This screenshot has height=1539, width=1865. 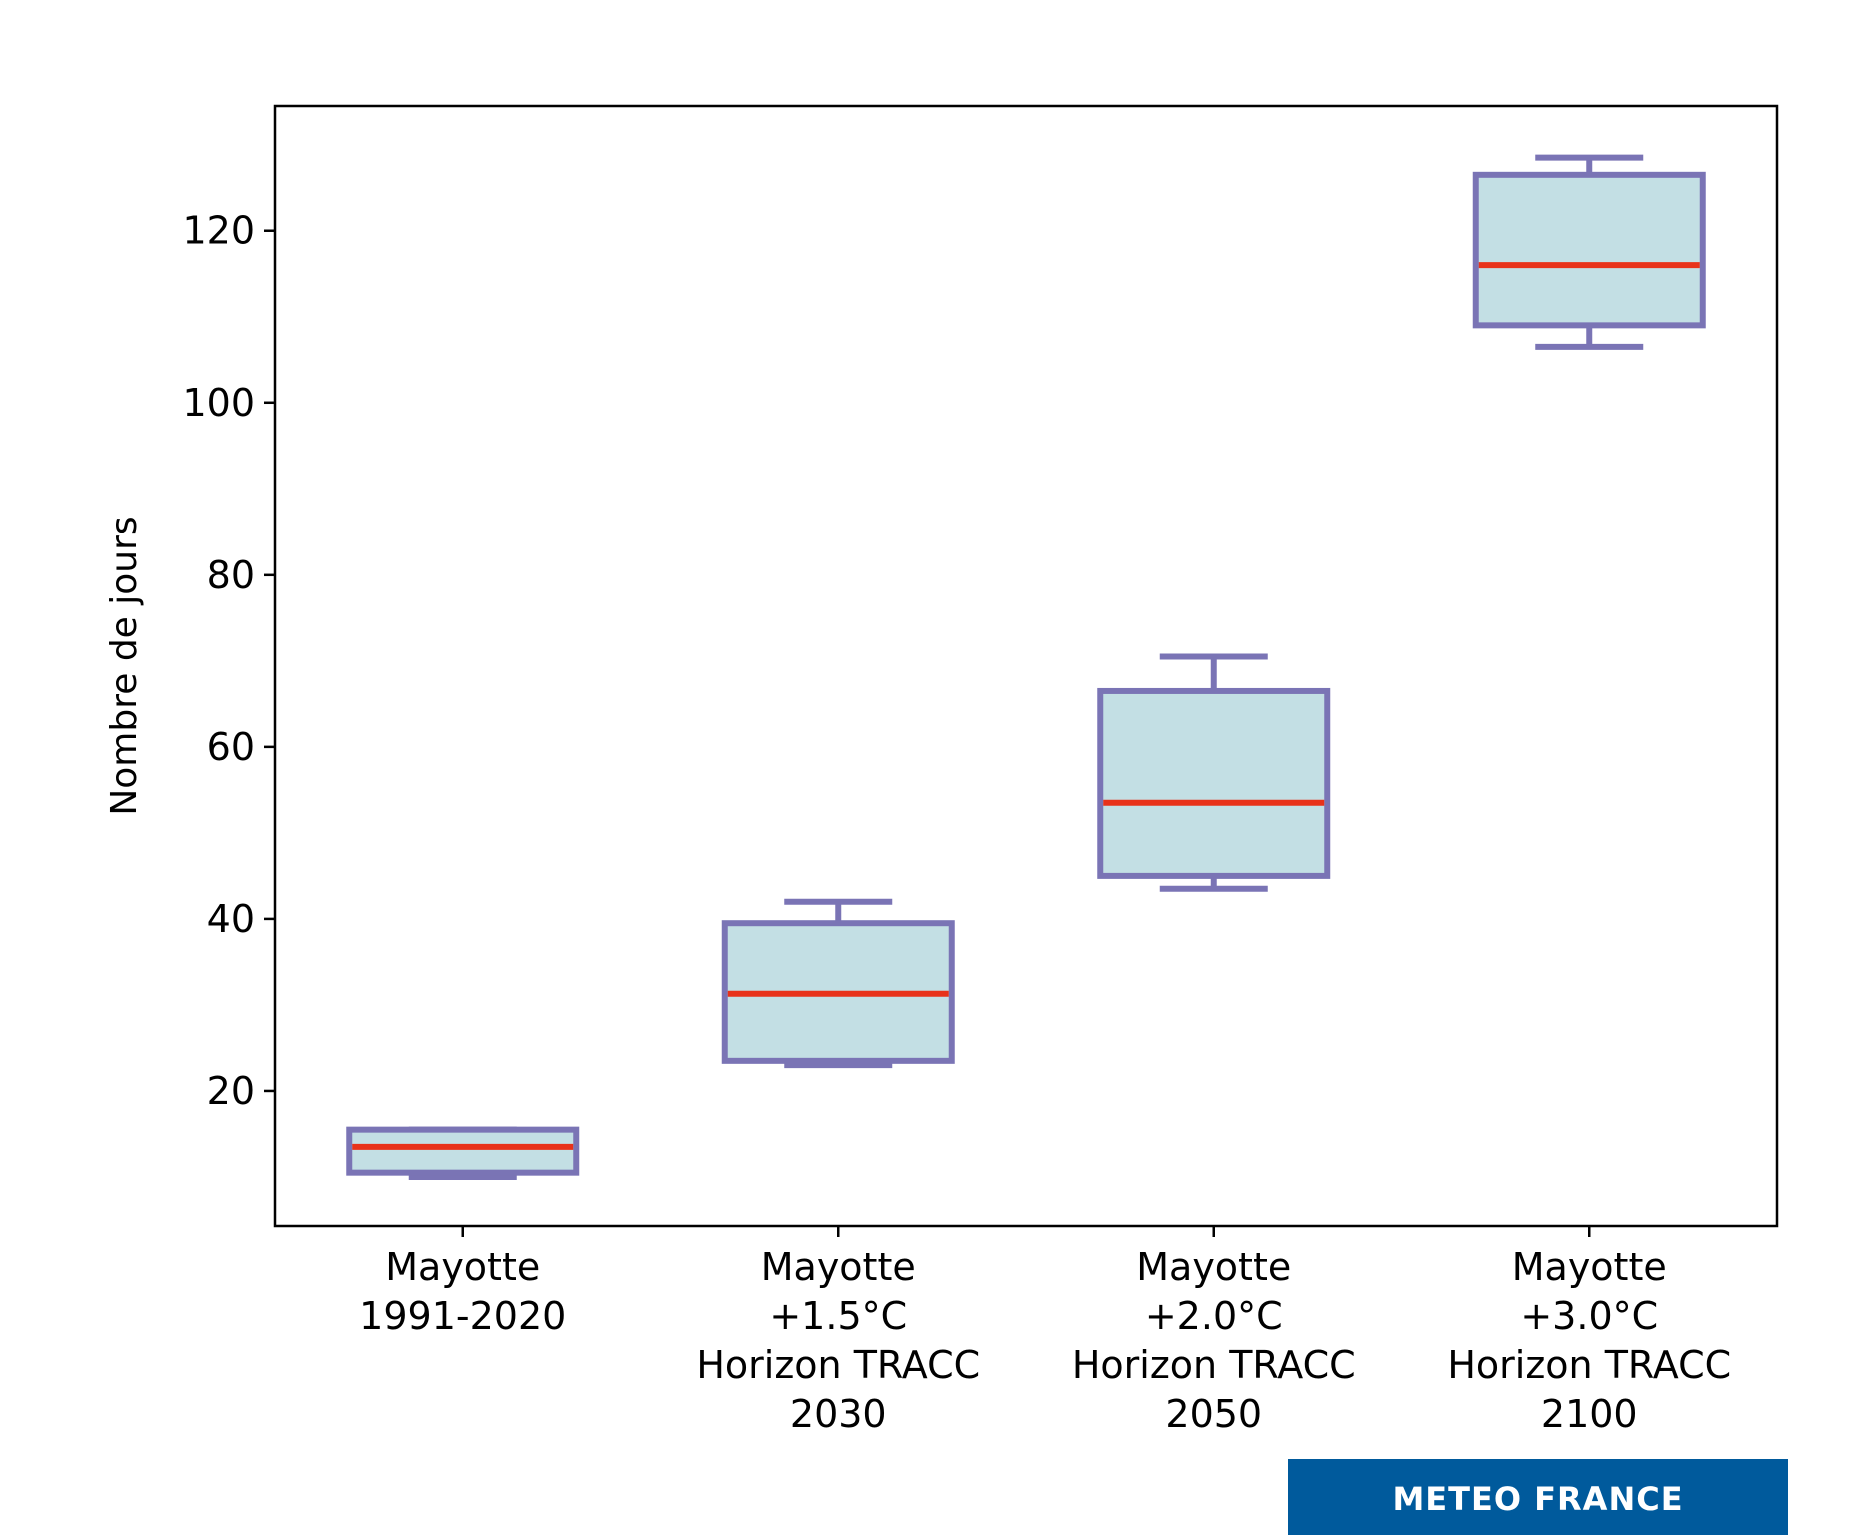 I want to click on x-tick-label: Mayotte +2.0°C Horizon TRACC 2050, so click(x=1214, y=1340).